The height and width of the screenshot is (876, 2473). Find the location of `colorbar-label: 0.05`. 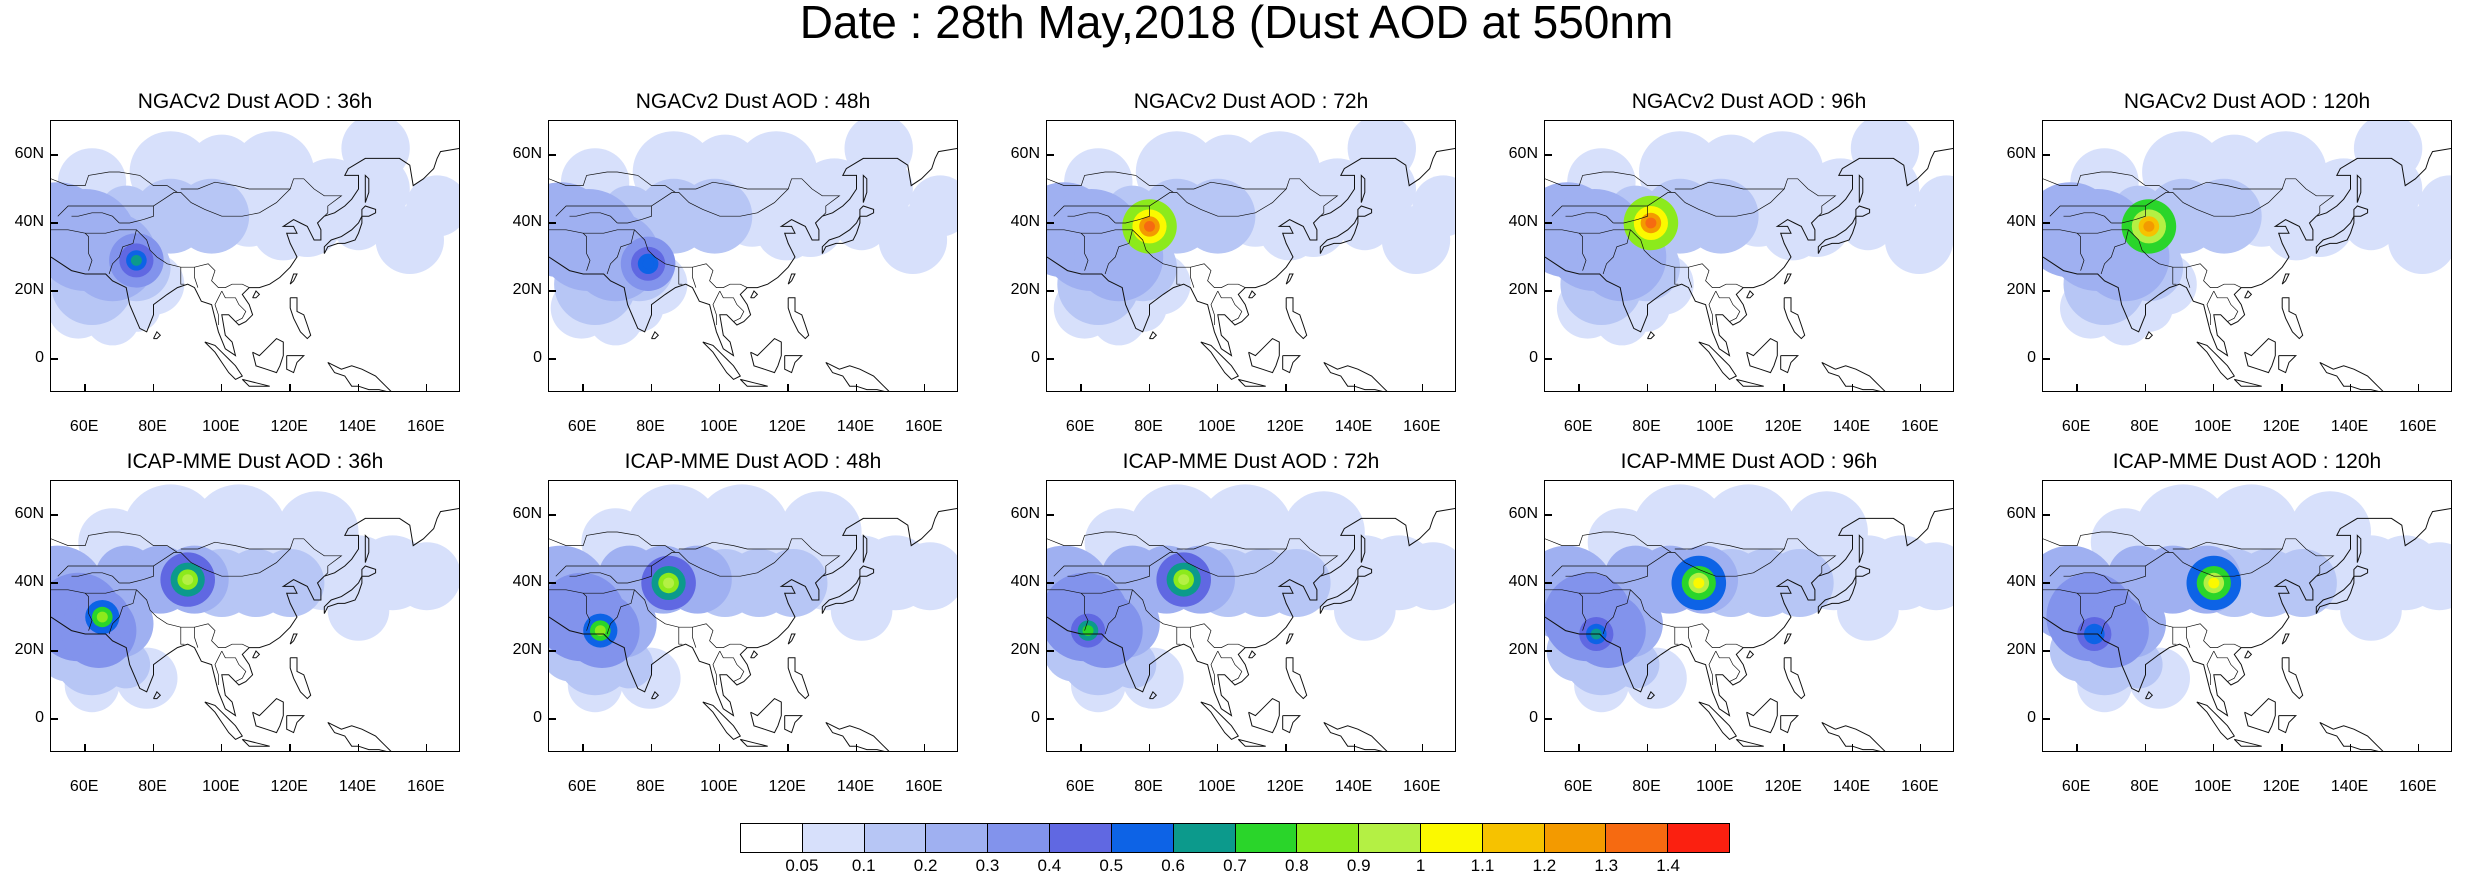

colorbar-label: 0.05 is located at coordinates (802, 865).